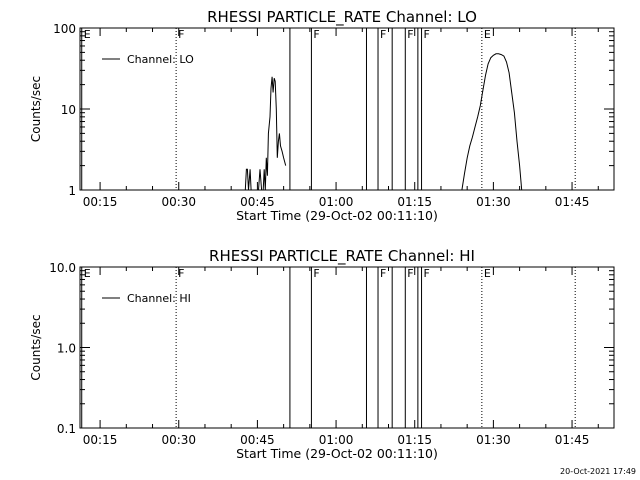 The height and width of the screenshot is (480, 640). What do you see at coordinates (572, 202) in the screenshot?
I see `panel1-x-tick-label: 01:45` at bounding box center [572, 202].